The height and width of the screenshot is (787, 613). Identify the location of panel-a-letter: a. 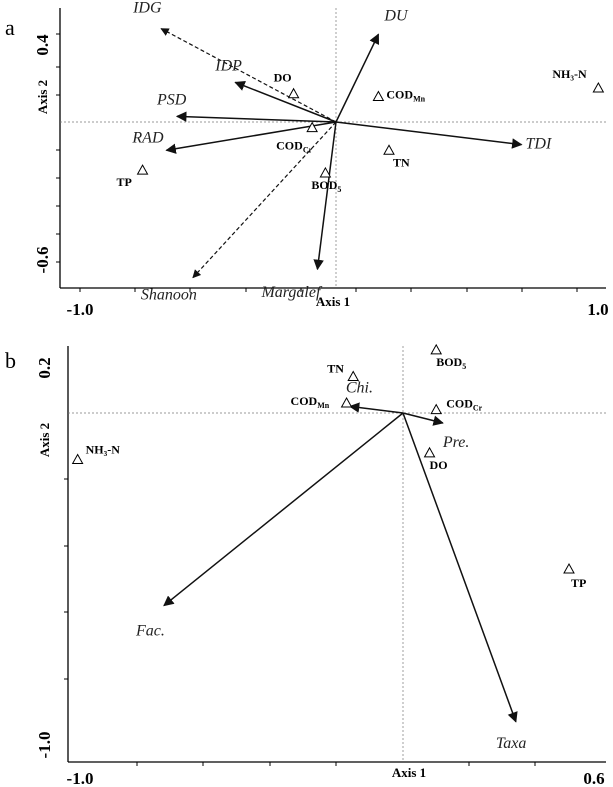
(10, 27).